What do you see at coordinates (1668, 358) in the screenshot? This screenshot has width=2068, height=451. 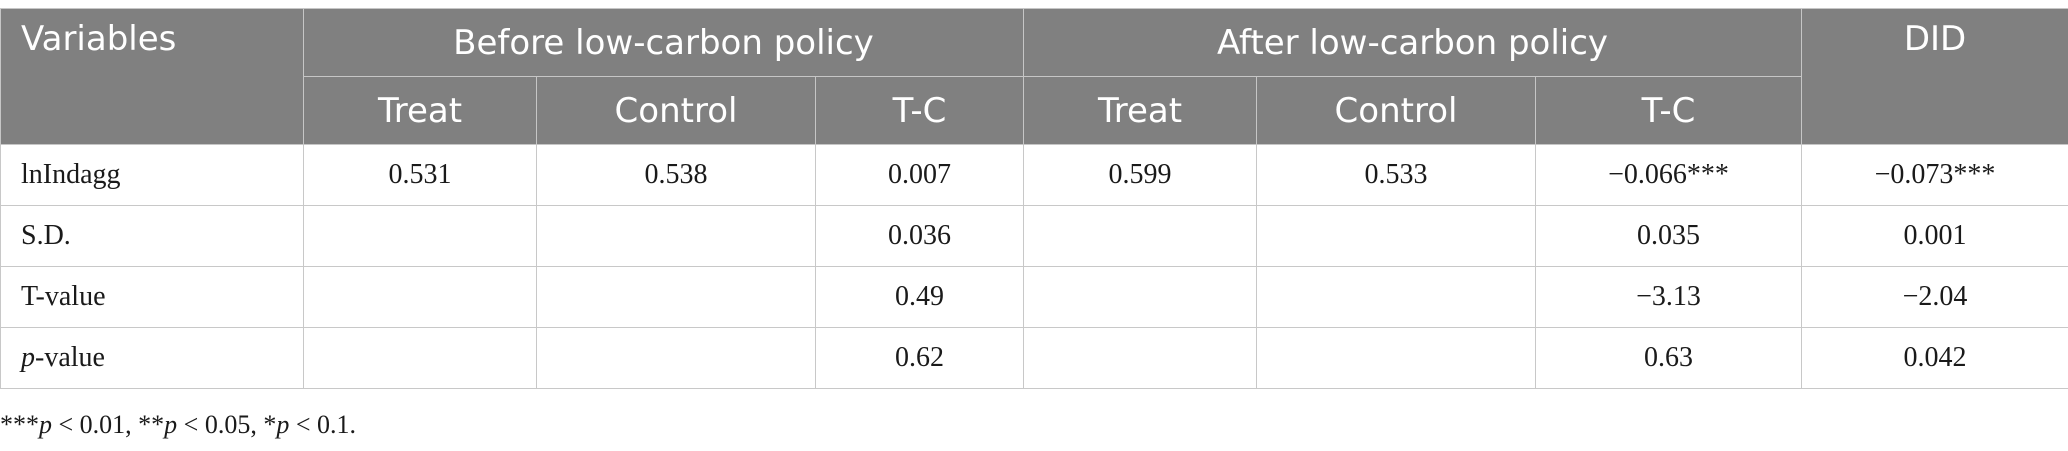 I see `table-cell: 0.63` at bounding box center [1668, 358].